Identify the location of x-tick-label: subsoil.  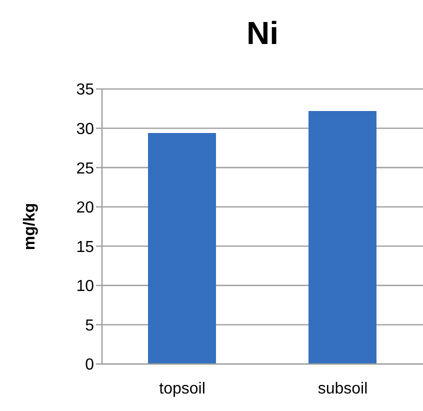
(343, 389).